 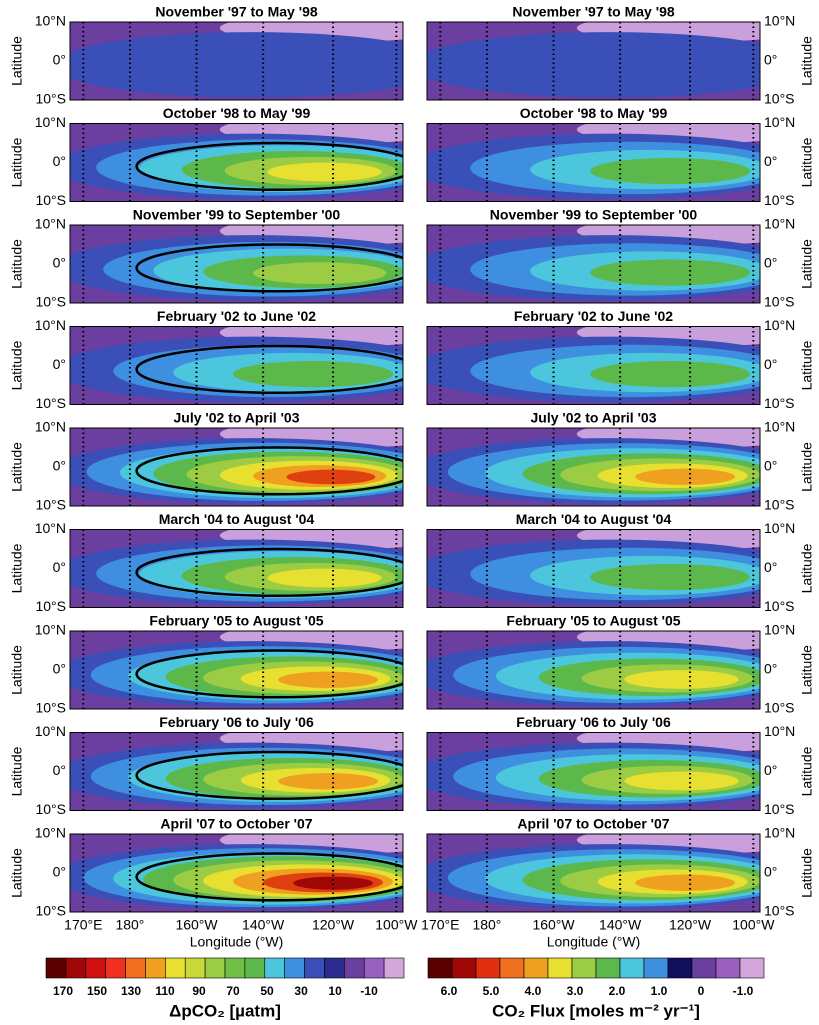 I want to click on colorbar-label: 4.0, so click(x=533, y=991).